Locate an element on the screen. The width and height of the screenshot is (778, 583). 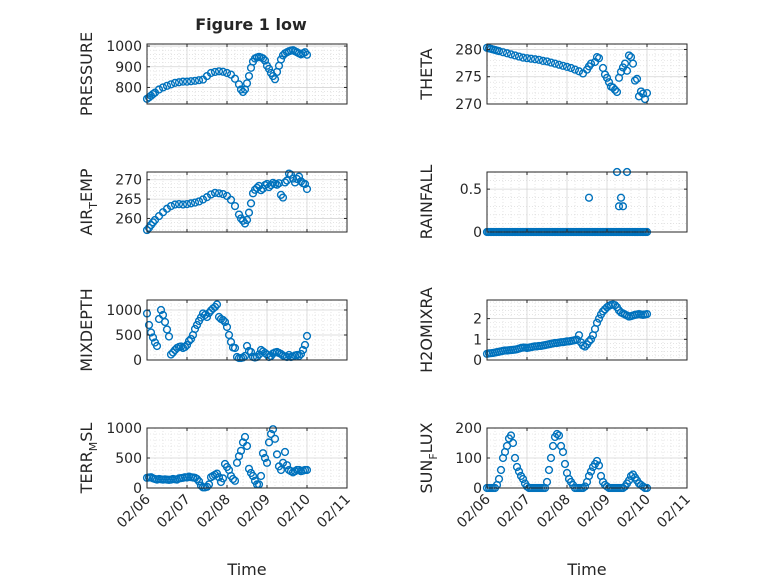
subplot-mixdepth: 0 500 1000 MIXDEPTH is located at coordinates (212, 330).